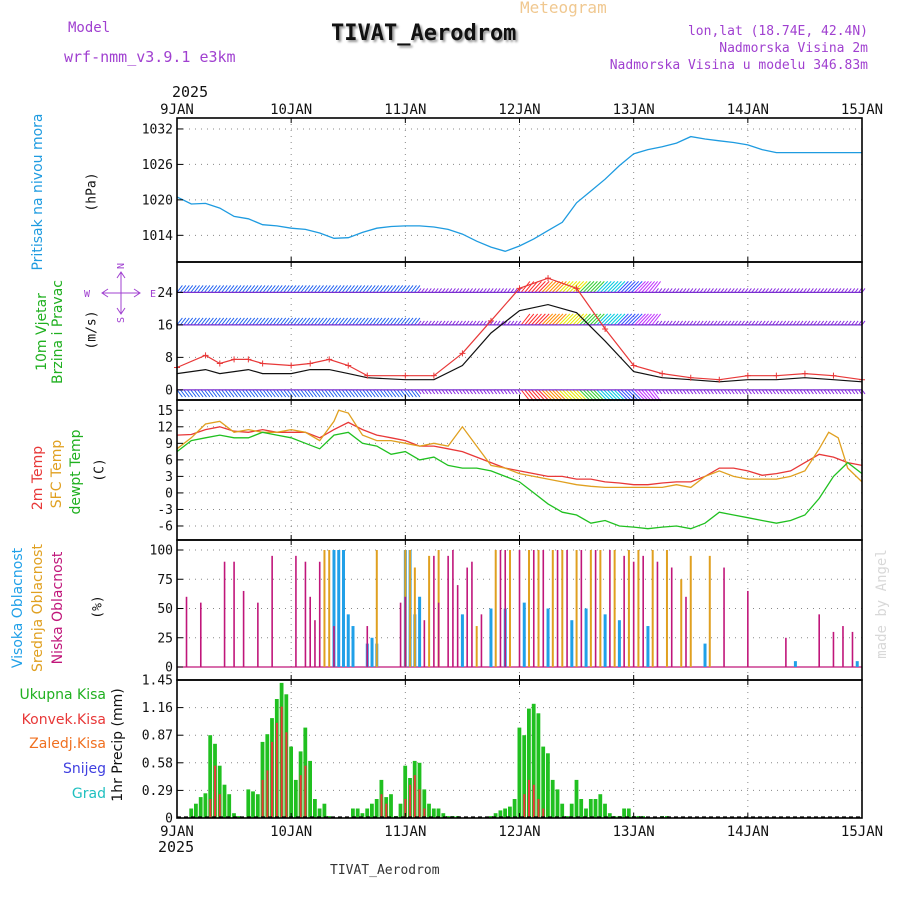 The height and width of the screenshot is (900, 900). Describe the element at coordinates (543, 813) in the screenshot. I see `precip-conv-bar` at that location.